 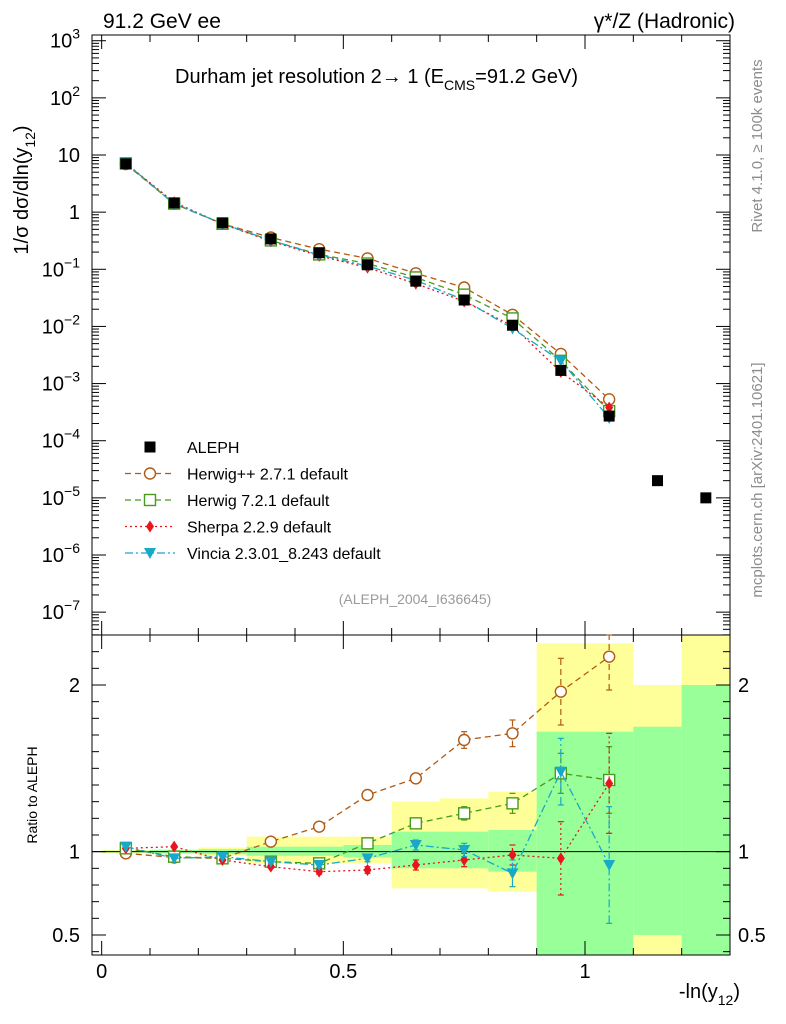 What do you see at coordinates (61, 267) in the screenshot?
I see `y-tick-label: 10⁻¹` at bounding box center [61, 267].